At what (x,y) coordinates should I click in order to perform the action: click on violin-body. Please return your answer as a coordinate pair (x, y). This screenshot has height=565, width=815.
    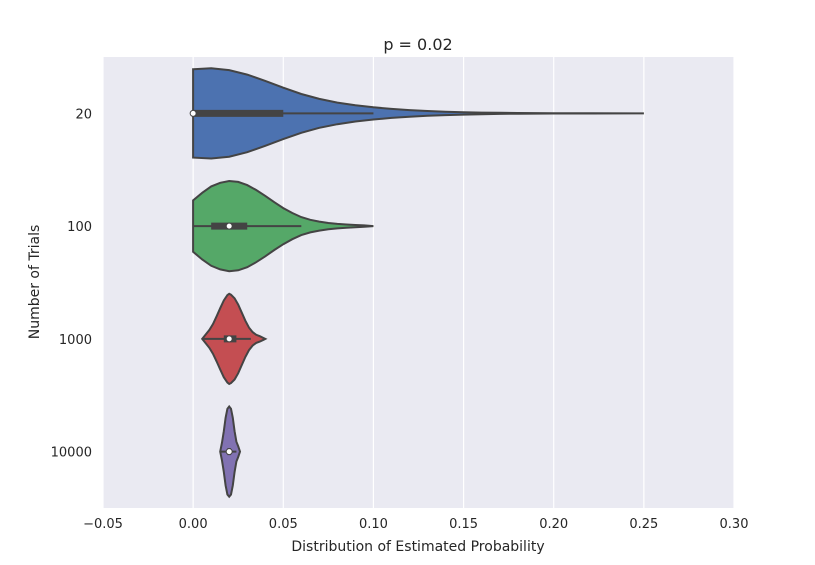
    Looking at the image, I should click on (418, 113).